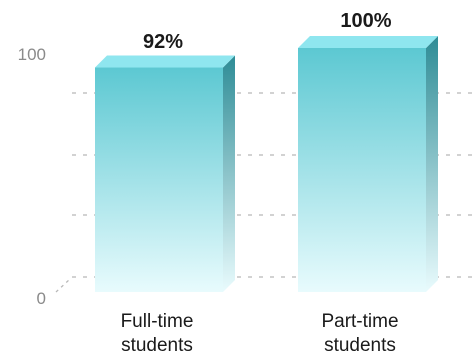  I want to click on category-label-full-time-line2: students, so click(157, 345).